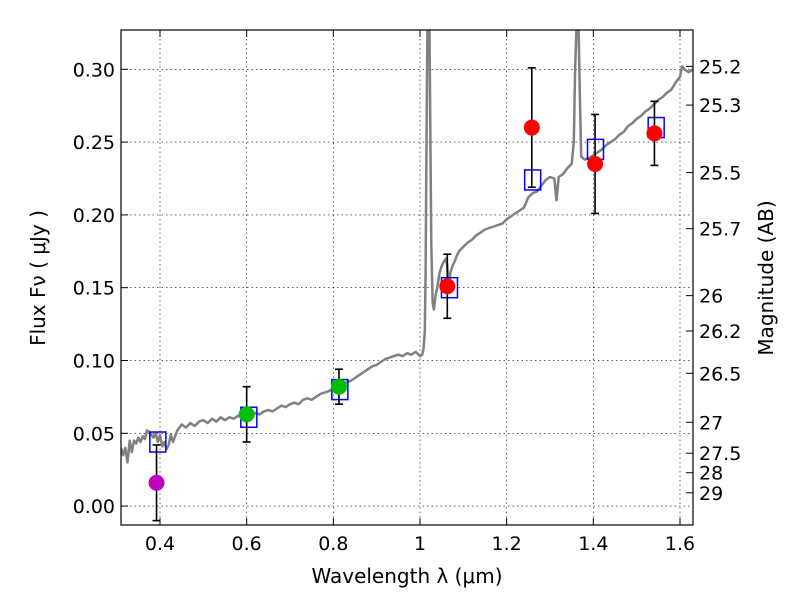 The image size is (800, 600). Describe the element at coordinates (711, 494) in the screenshot. I see `magnitude-tick-label: 29` at that location.